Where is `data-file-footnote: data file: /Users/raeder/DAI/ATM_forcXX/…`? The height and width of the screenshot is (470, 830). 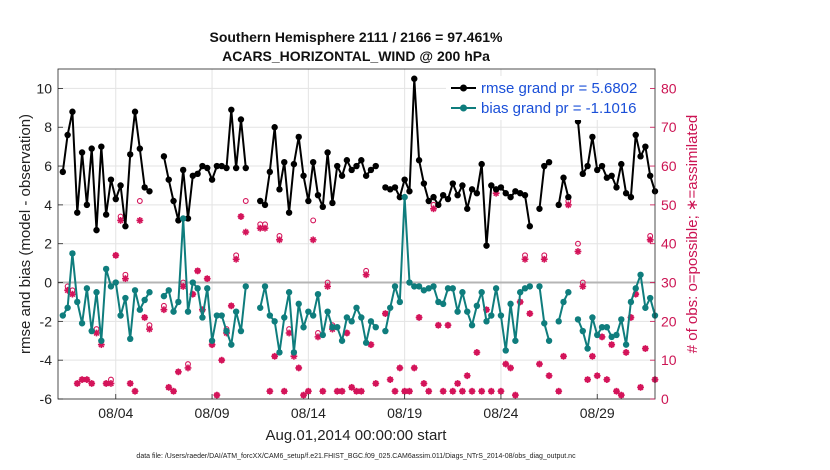
data-file-footnote: data file: /Users/raeder/DAI/ATM_forcXX/… is located at coordinates (356, 456).